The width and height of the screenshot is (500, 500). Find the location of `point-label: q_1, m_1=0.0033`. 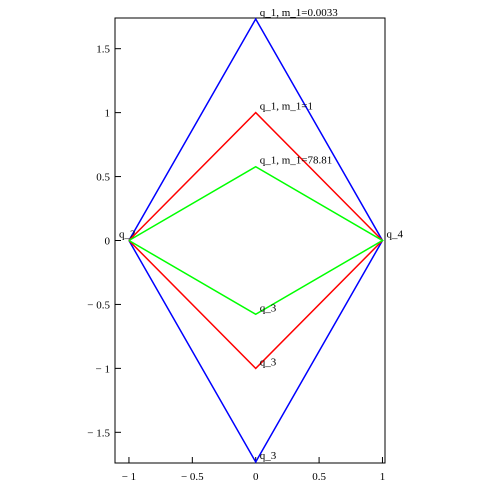

point-label: q_1, m_1=0.0033 is located at coordinates (299, 13).